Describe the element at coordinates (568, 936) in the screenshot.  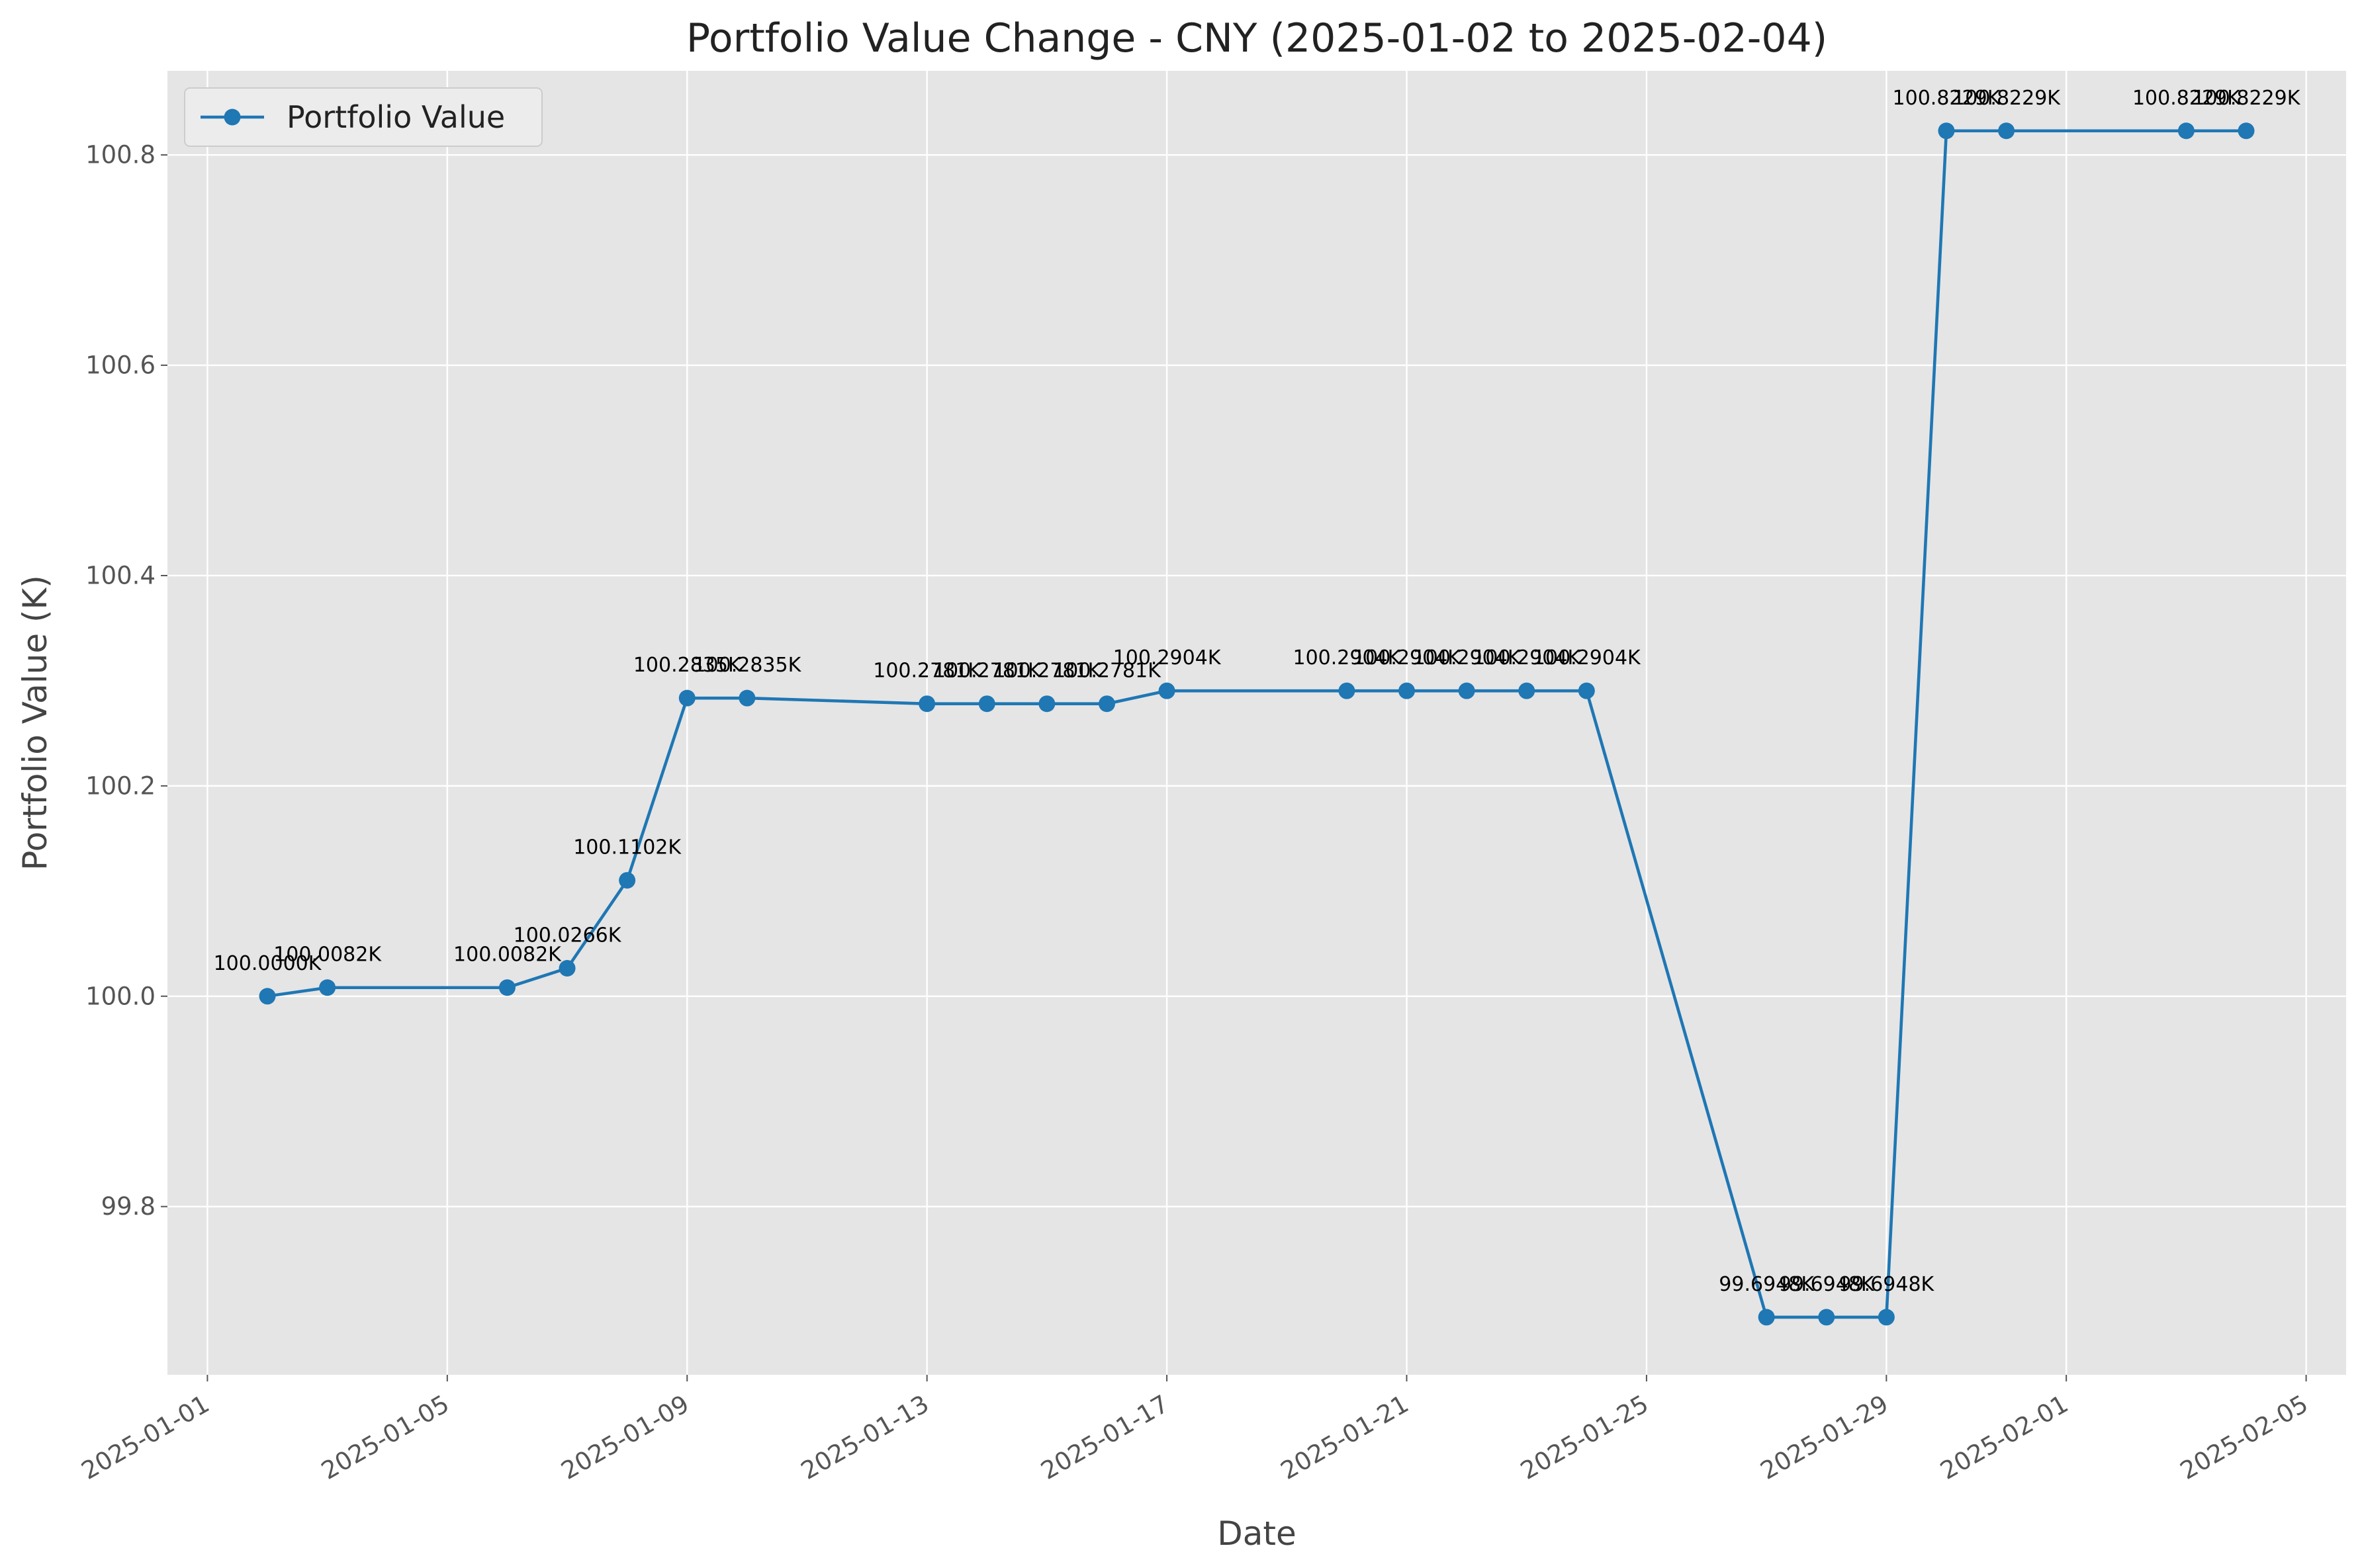
I see `data-label: 100.0266K` at that location.